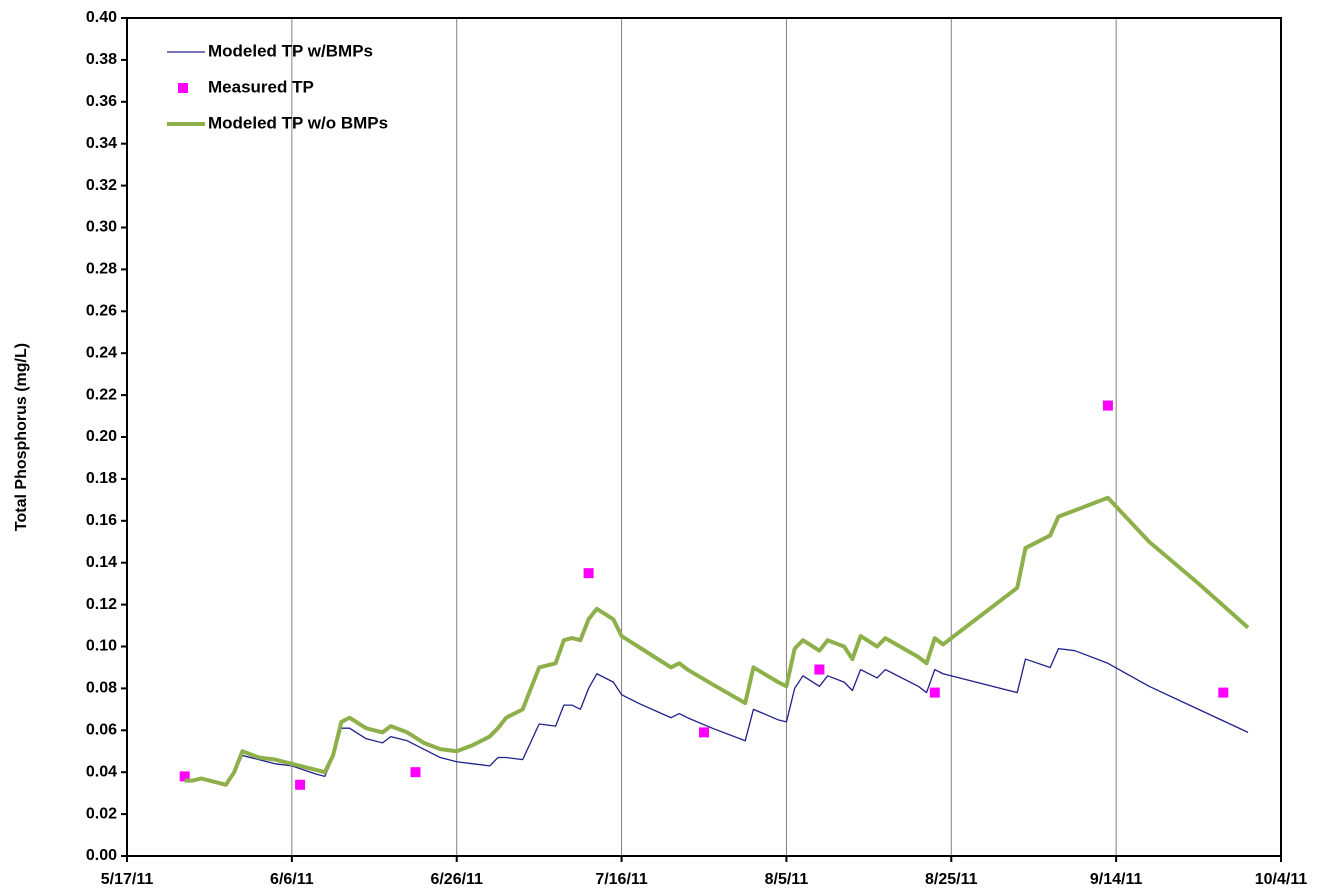 The image size is (1334, 892). Describe the element at coordinates (101, 436) in the screenshot. I see `y-tick-label: 0.20` at that location.